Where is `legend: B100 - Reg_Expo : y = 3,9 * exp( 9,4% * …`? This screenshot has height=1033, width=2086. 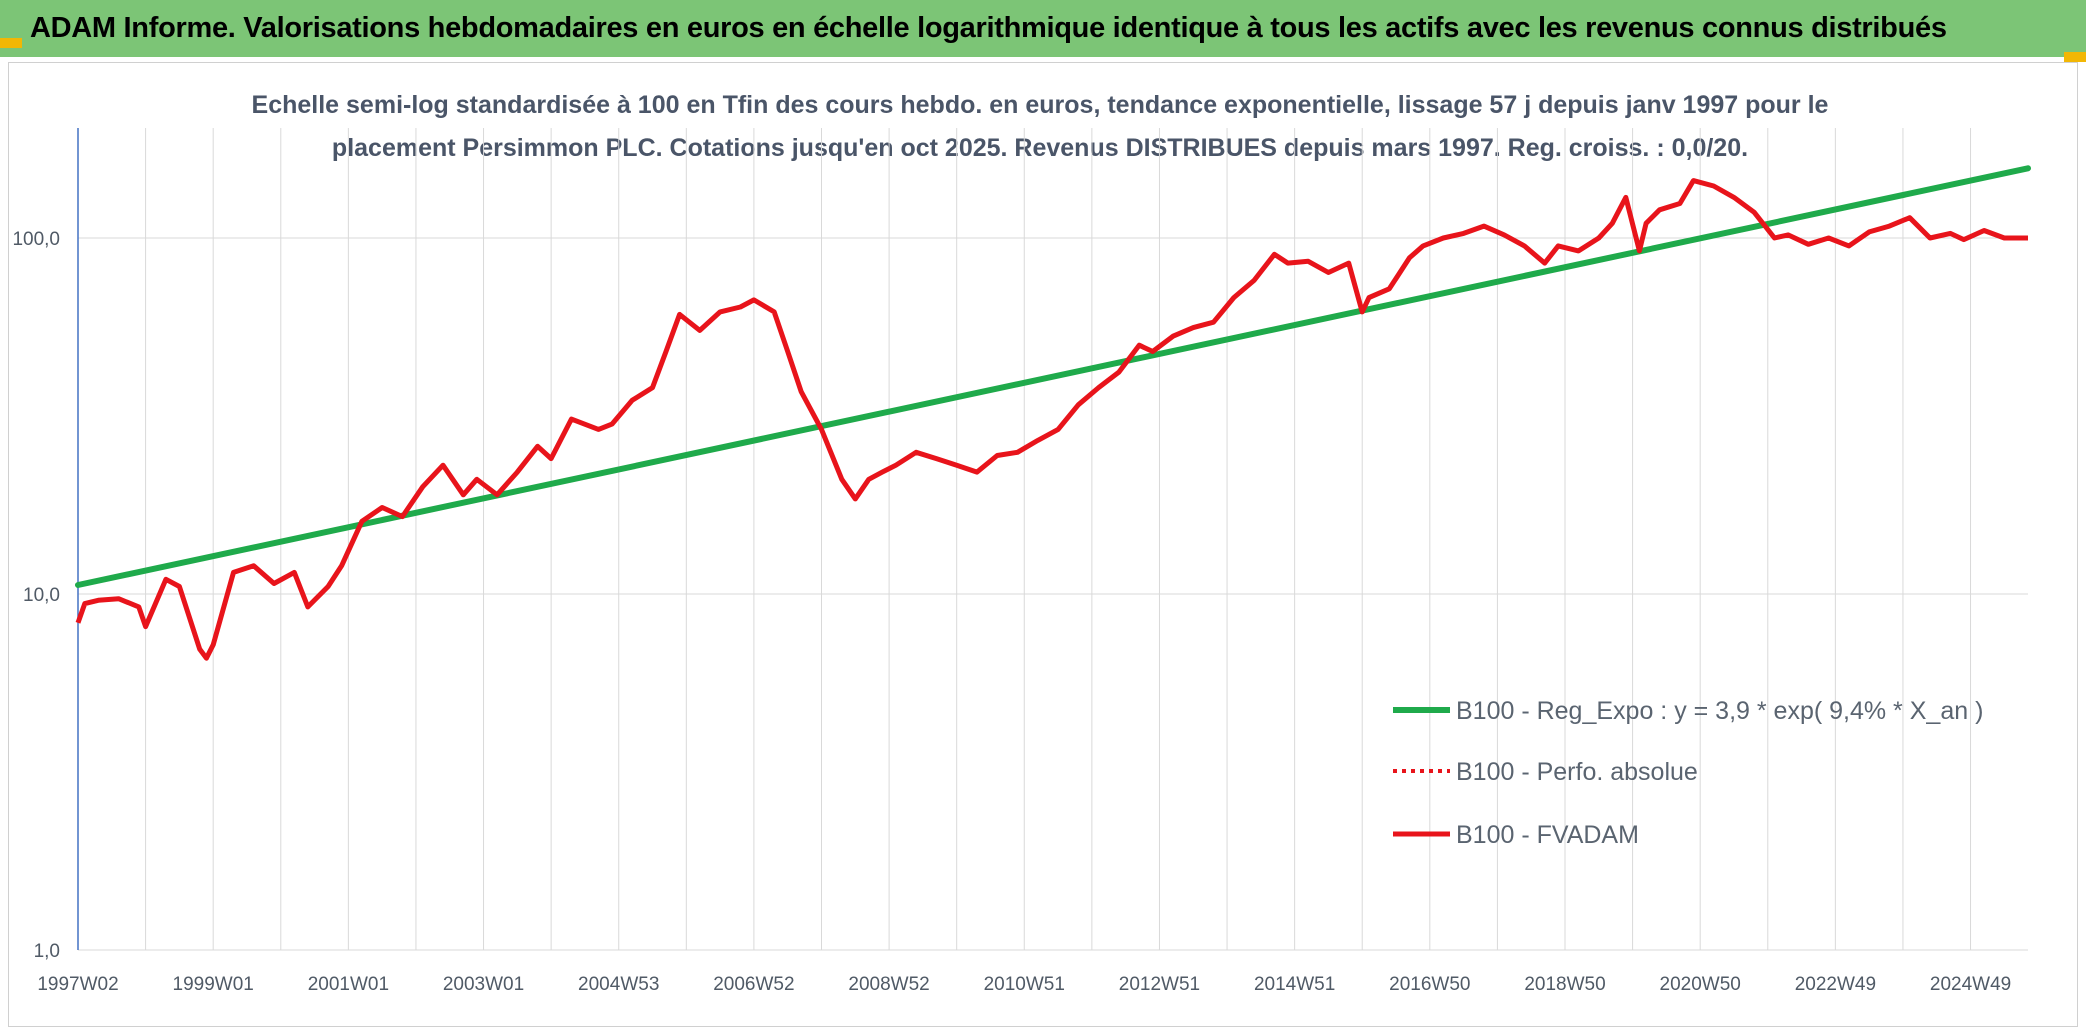
legend: B100 - Reg_Expo : y = 3,9 * exp( 9,4% * … is located at coordinates (1688, 773).